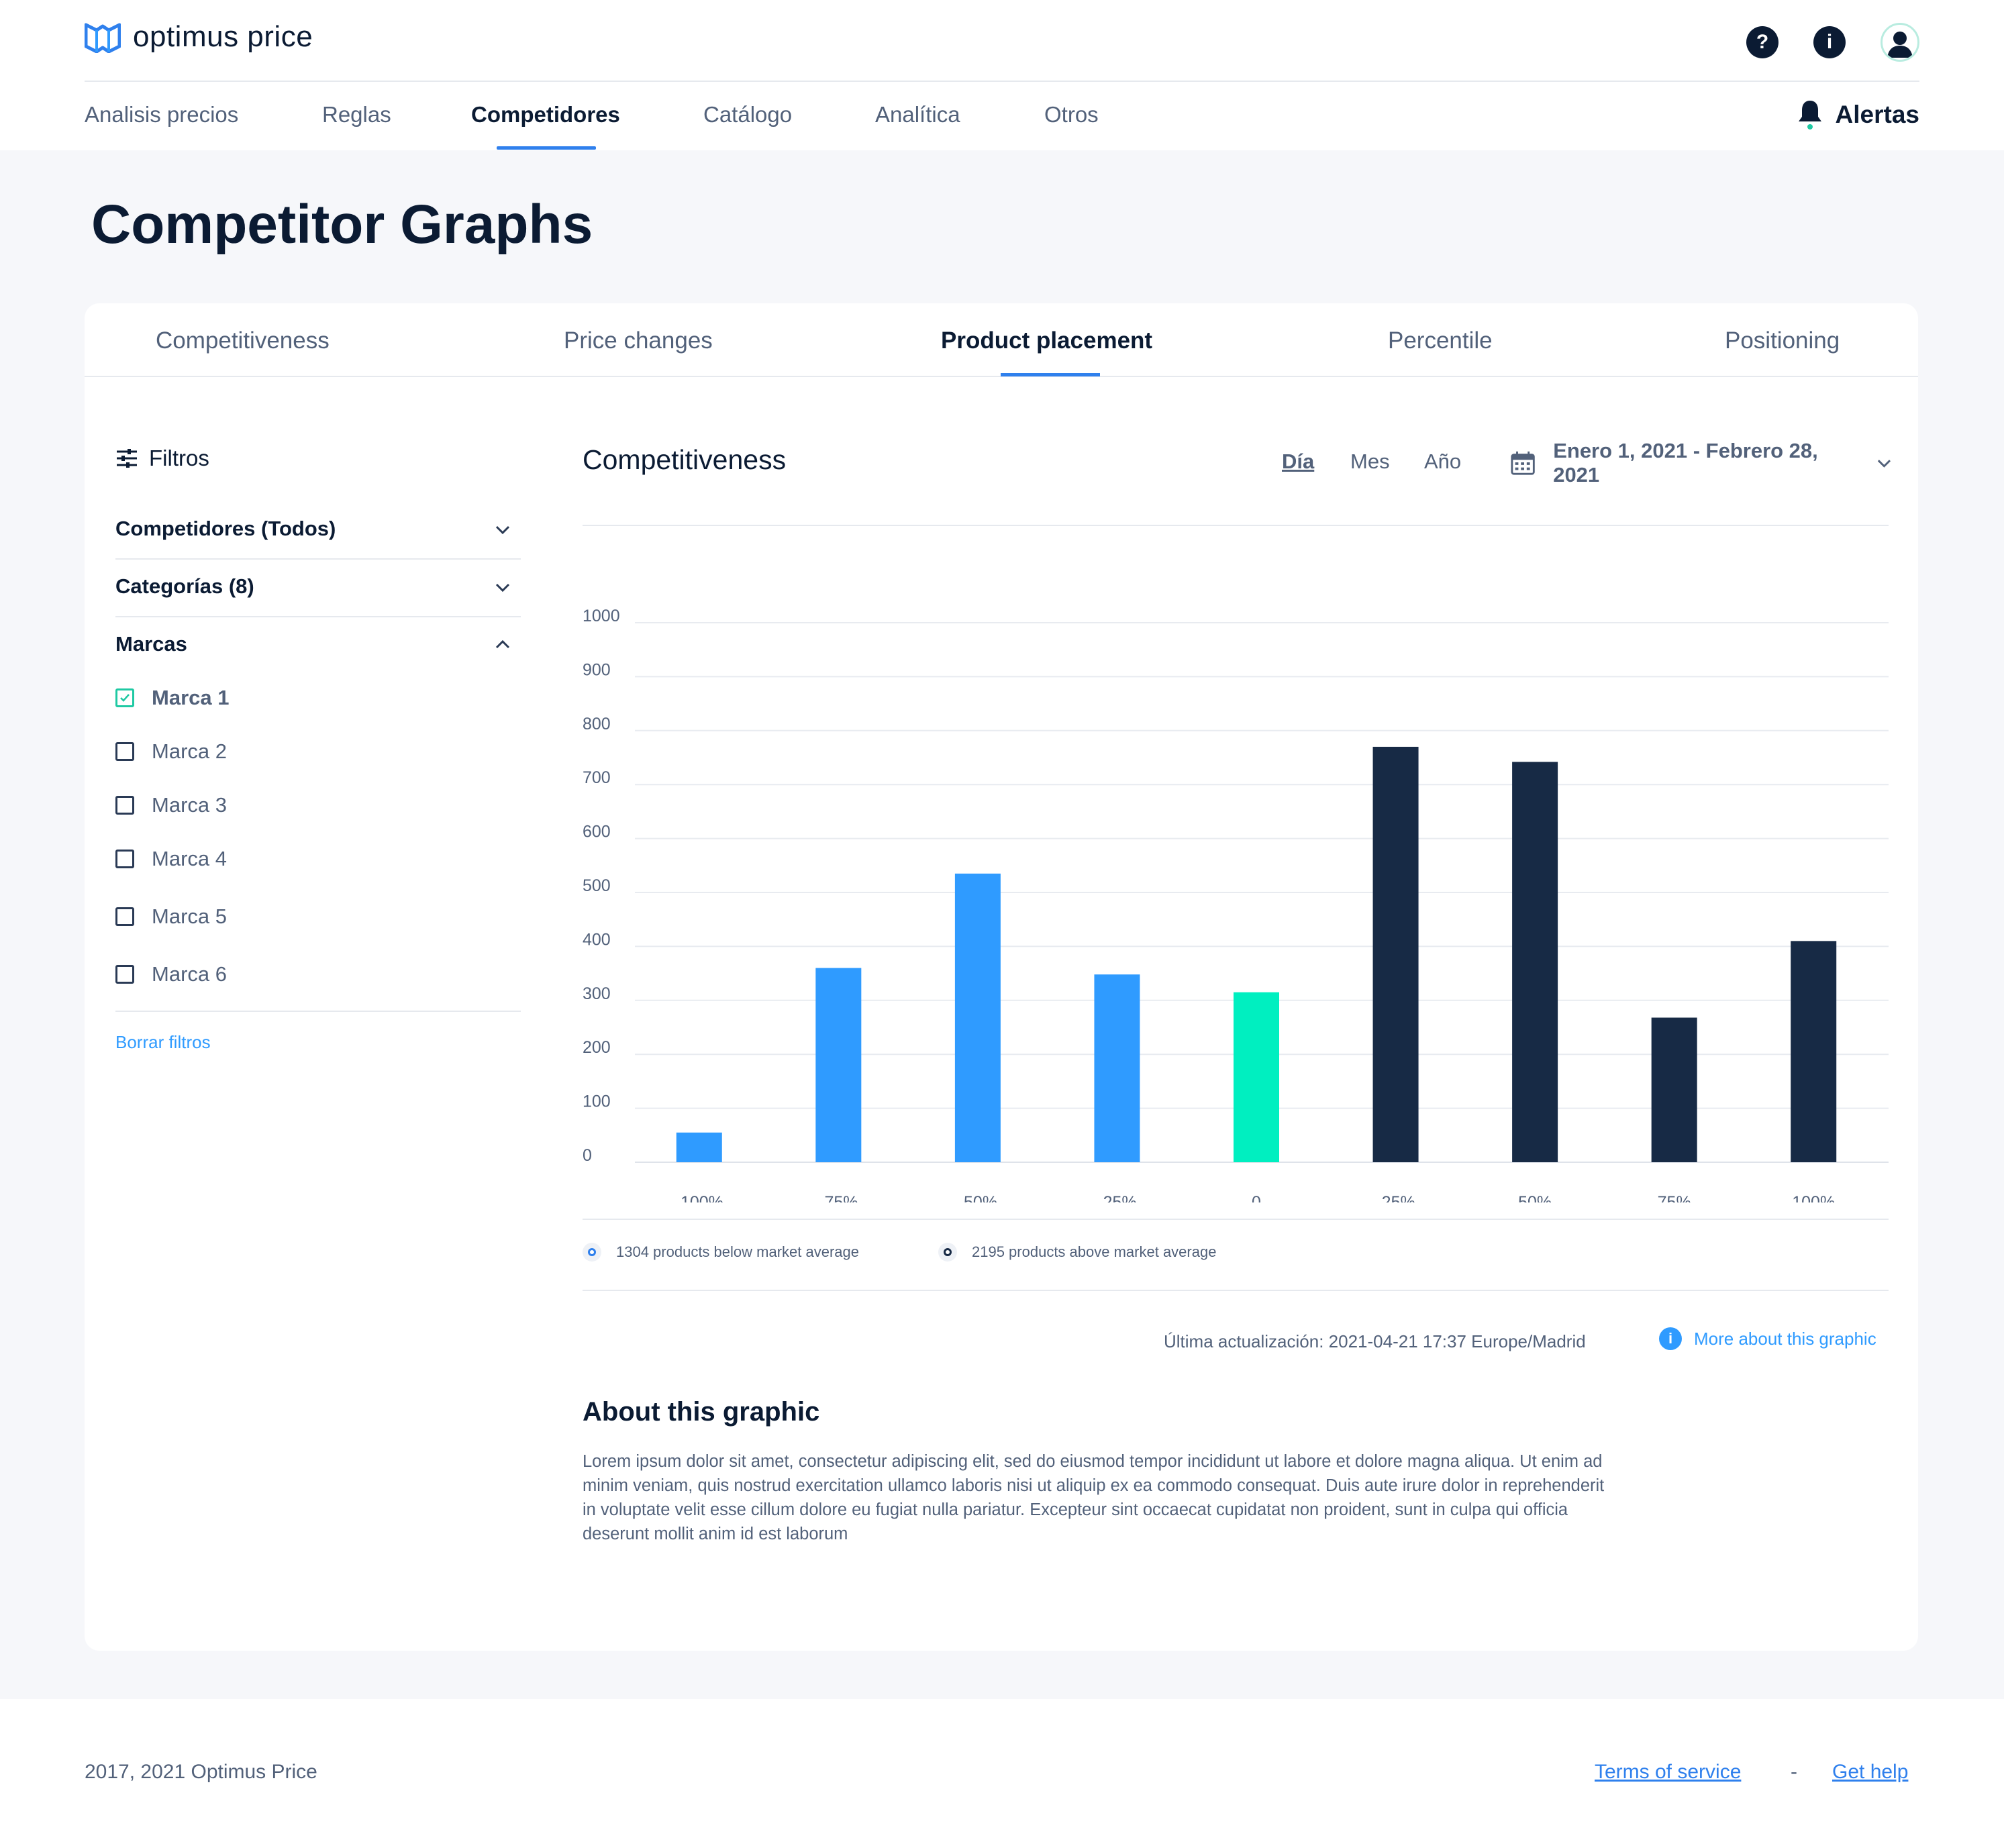 This screenshot has height=1848, width=2004. What do you see at coordinates (342, 224) in the screenshot?
I see `page-title: Competitor Graphs` at bounding box center [342, 224].